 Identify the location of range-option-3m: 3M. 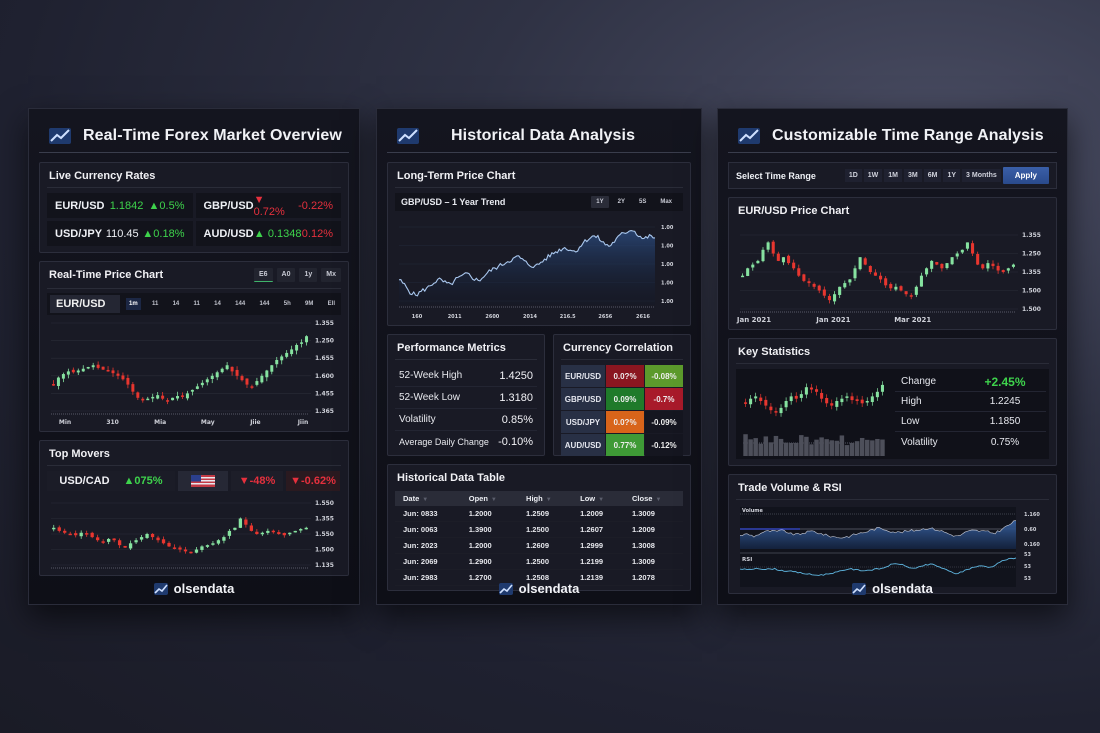
(913, 175).